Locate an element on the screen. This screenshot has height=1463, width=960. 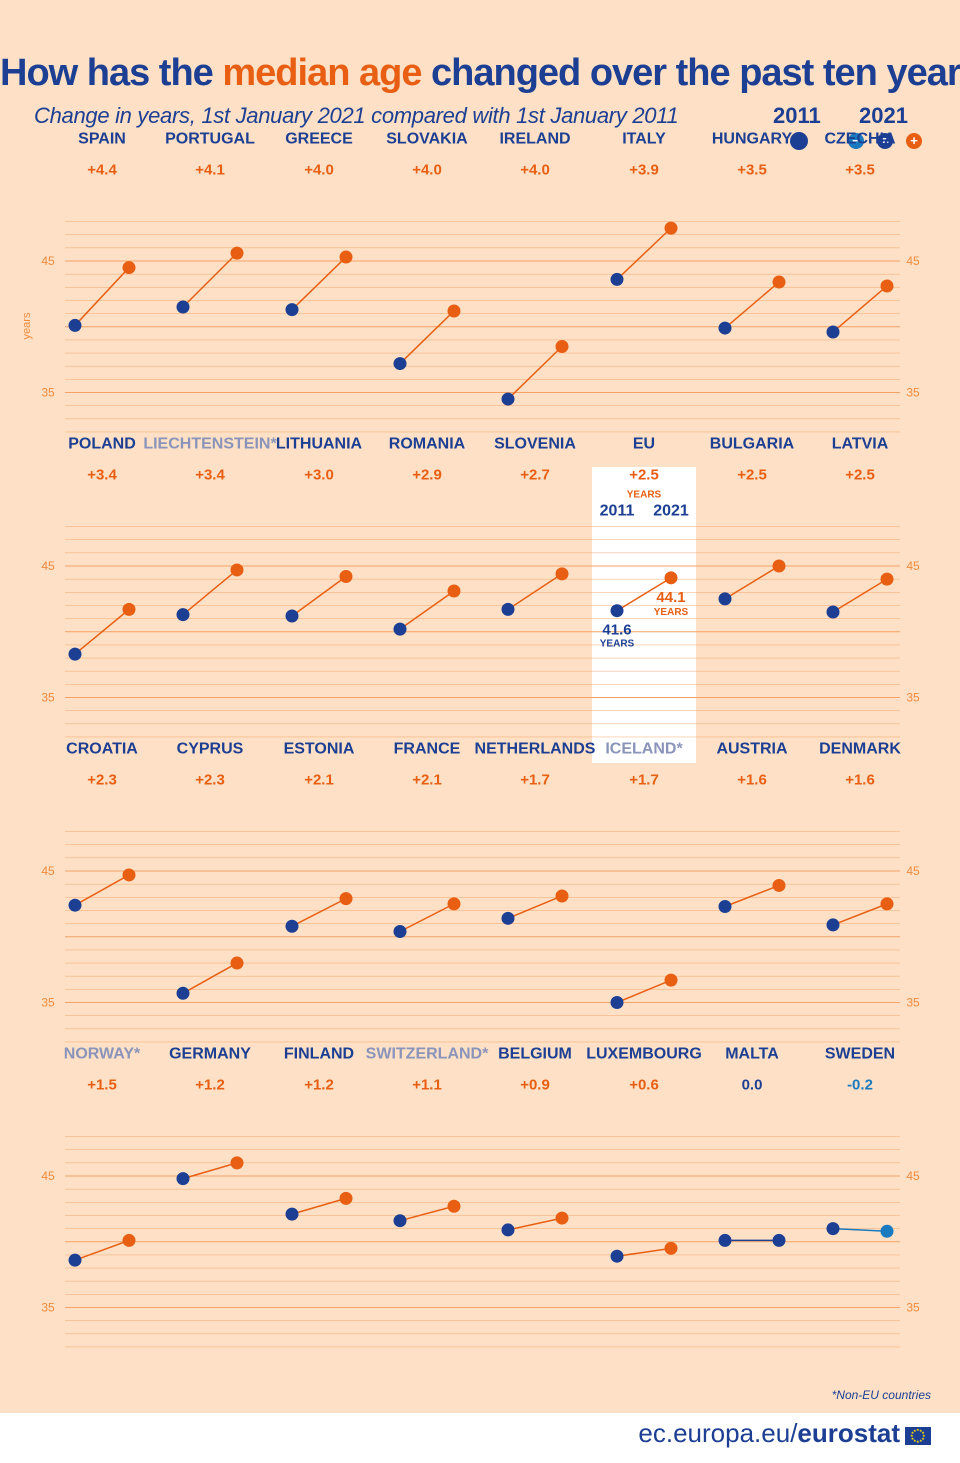
country-name: SLOVAKIA is located at coordinates (427, 139).